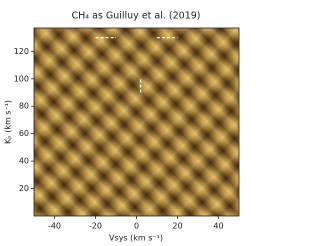  I want to click on chart-title: CH₄ as Guilluy et al. (2019), so click(135, 16).